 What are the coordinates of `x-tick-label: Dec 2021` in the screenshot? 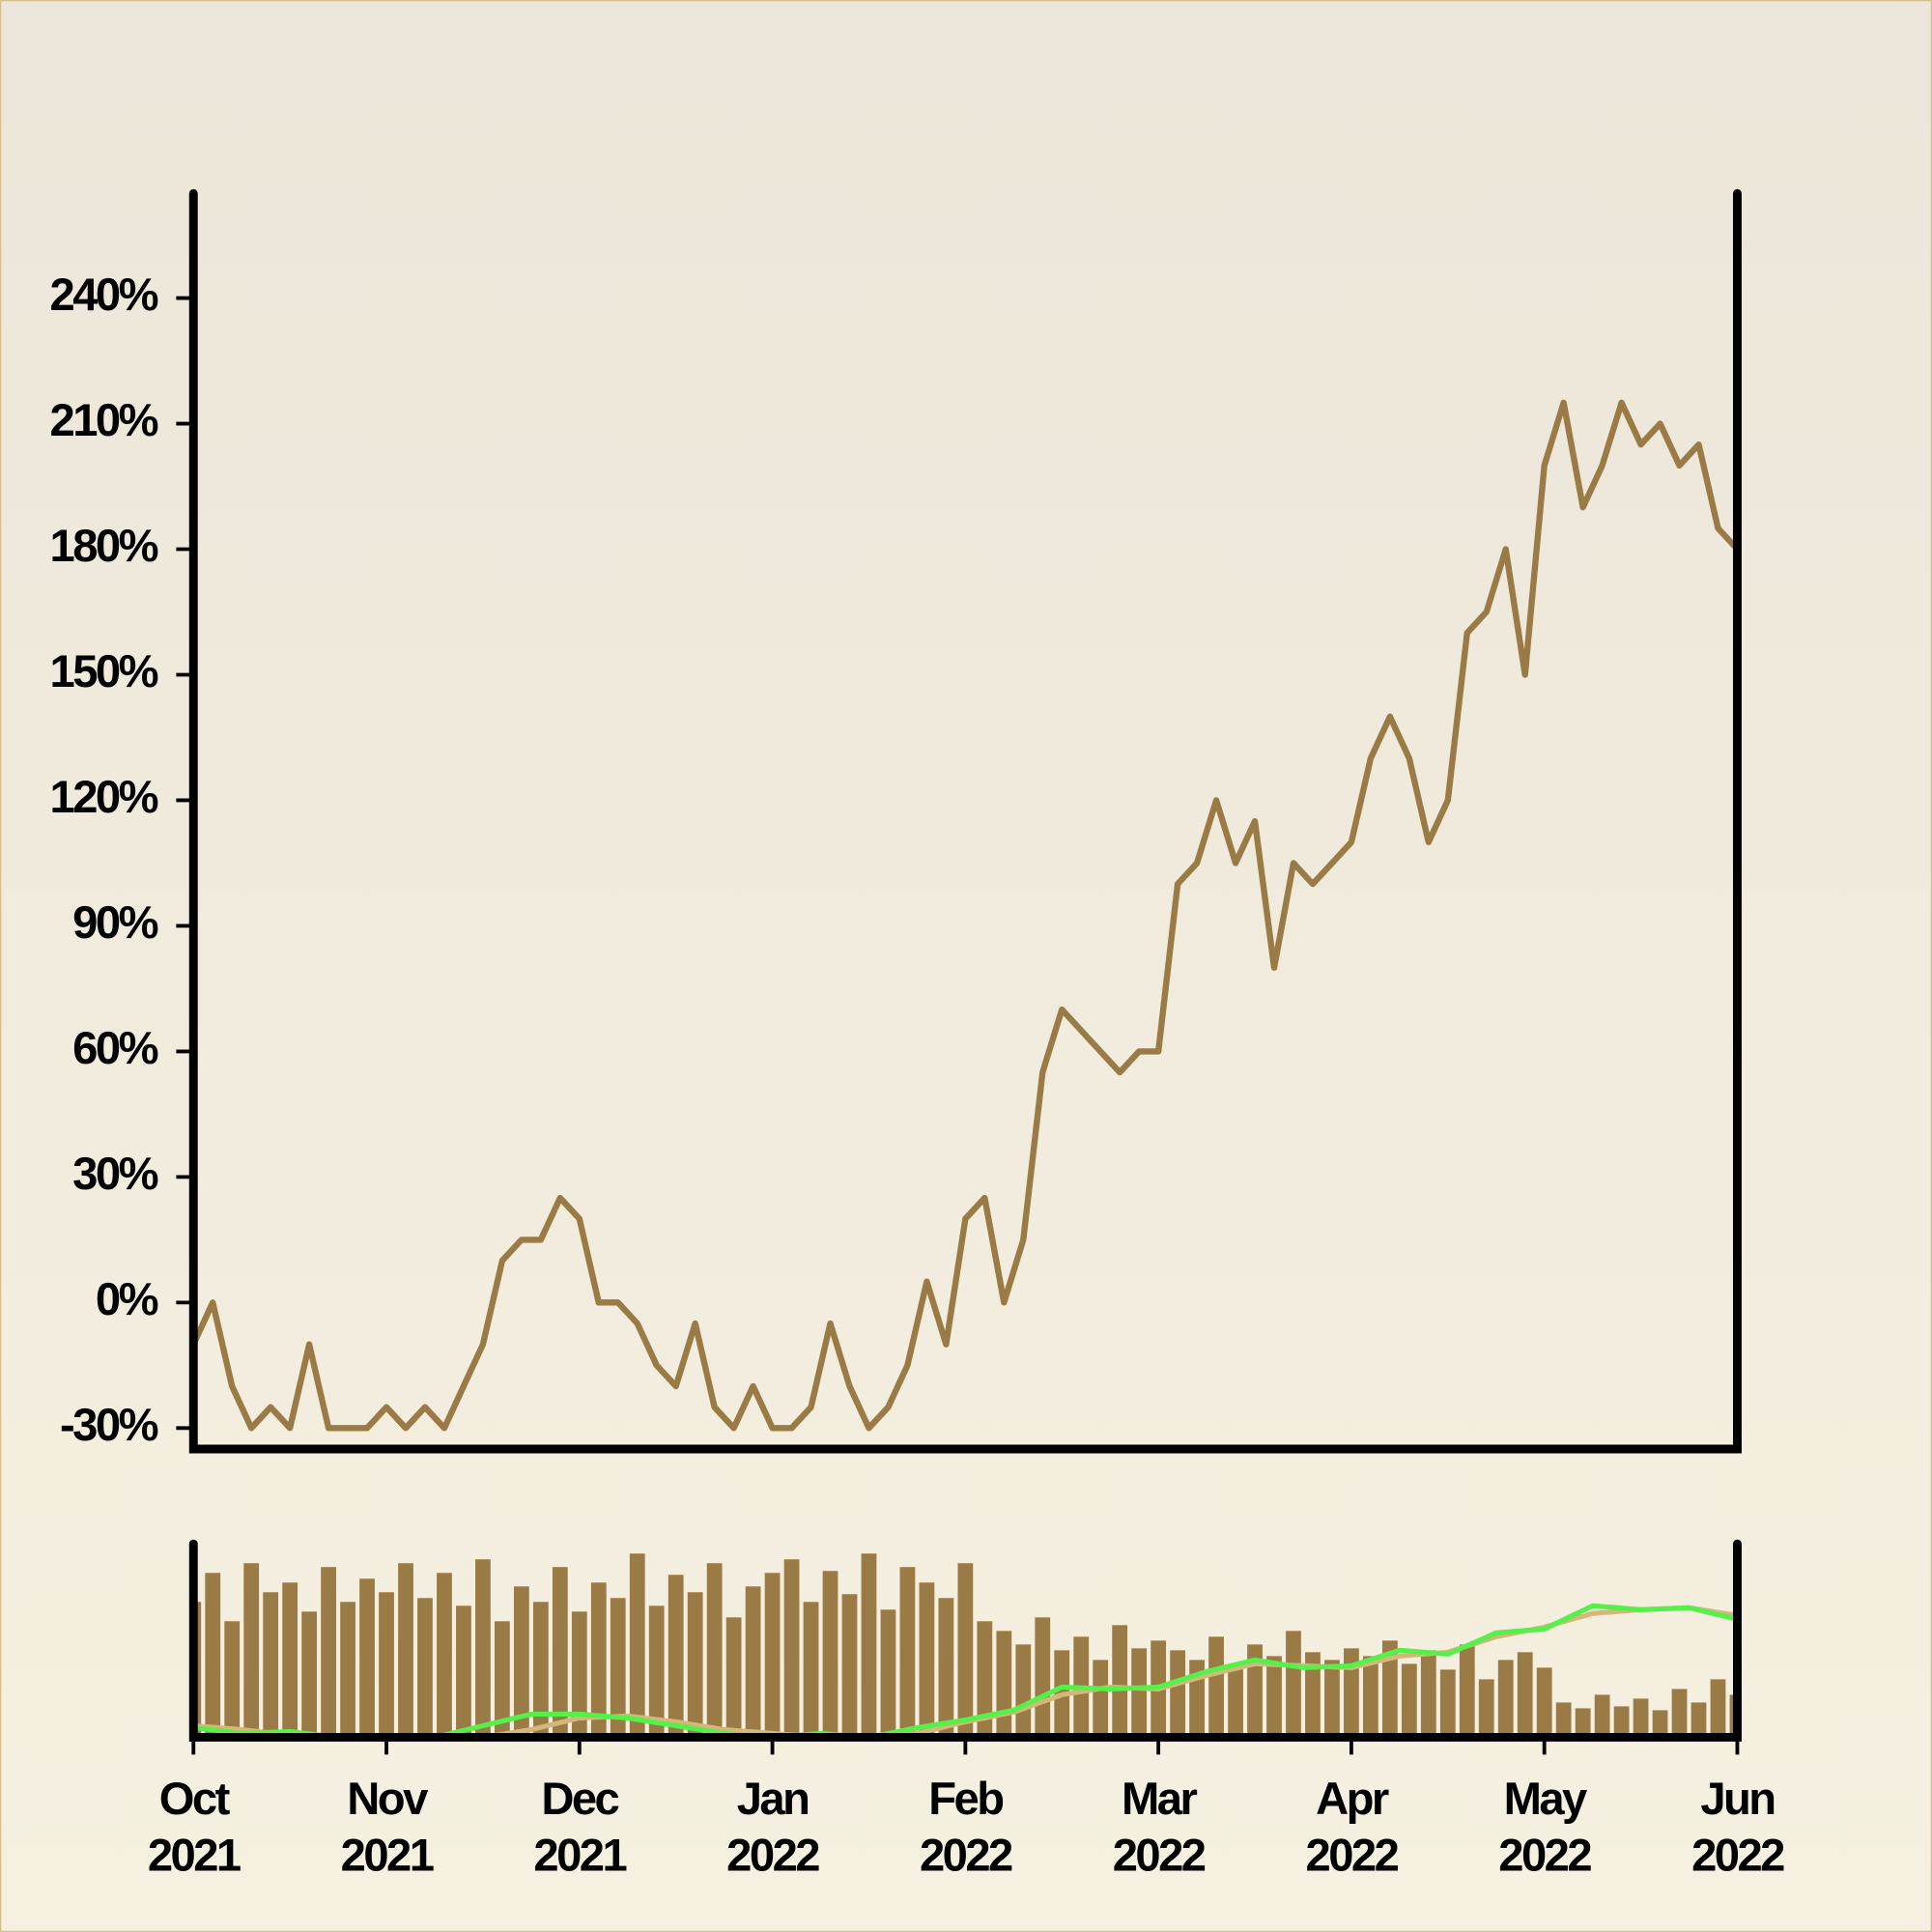 It's located at (579, 1829).